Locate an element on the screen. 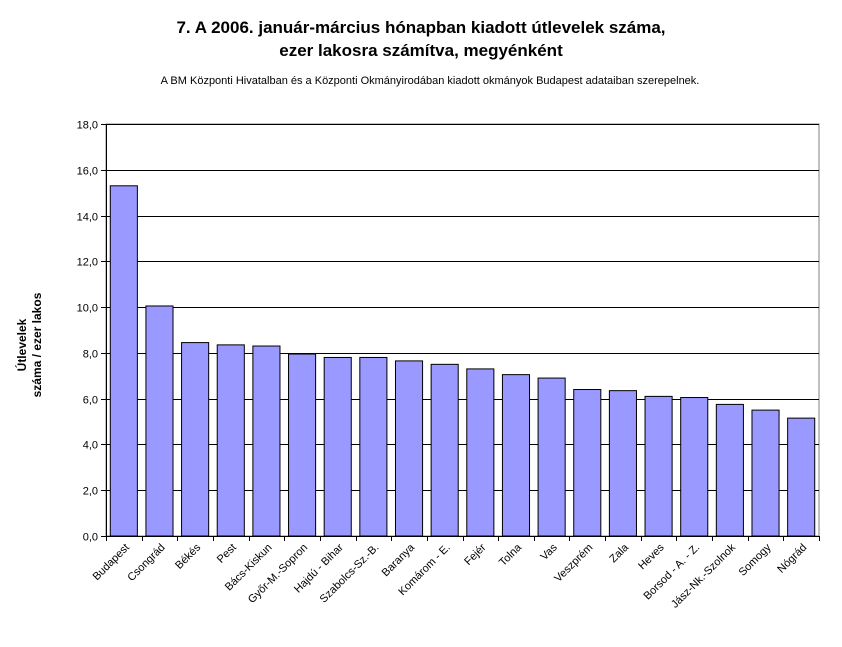 The height and width of the screenshot is (647, 842). x-tick-label: Heves is located at coordinates (651, 556).